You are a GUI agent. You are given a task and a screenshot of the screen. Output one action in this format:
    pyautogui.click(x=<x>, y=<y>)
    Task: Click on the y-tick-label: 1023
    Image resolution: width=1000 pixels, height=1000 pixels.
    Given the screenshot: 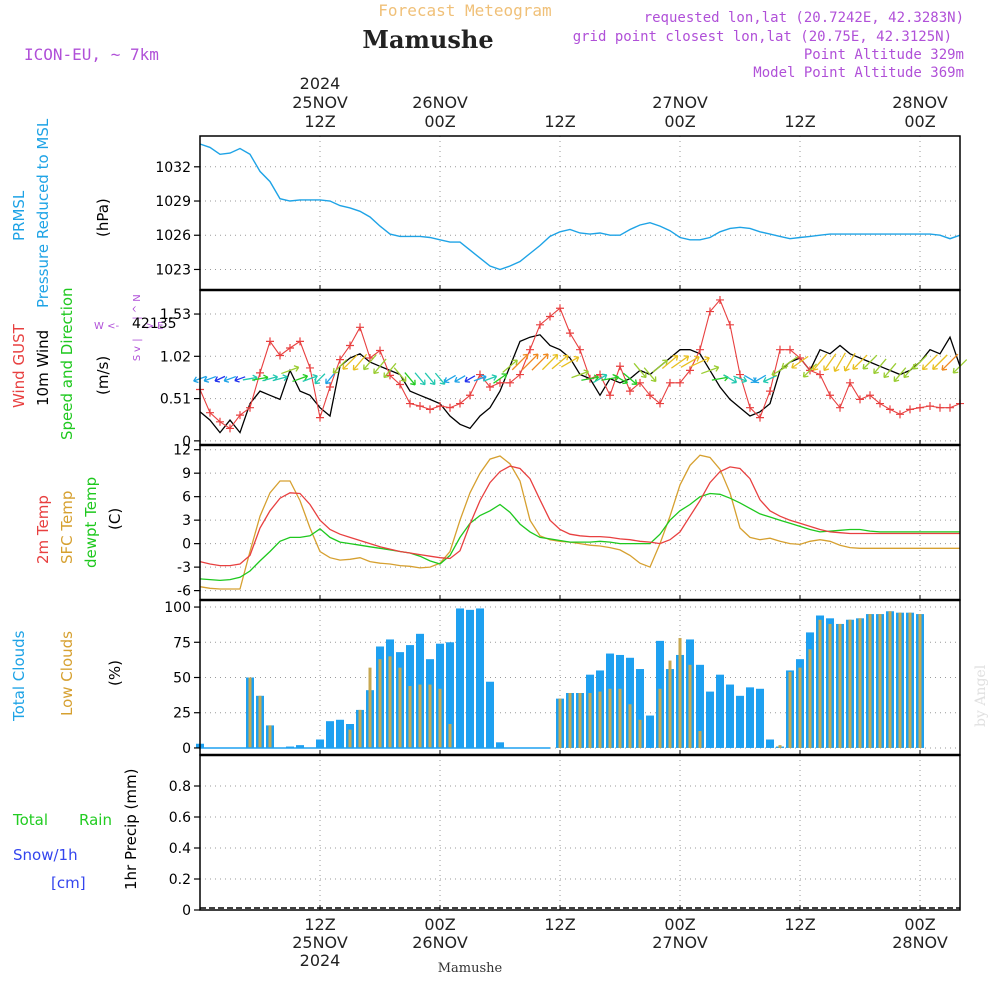 What is the action you would take?
    pyautogui.click(x=173, y=270)
    